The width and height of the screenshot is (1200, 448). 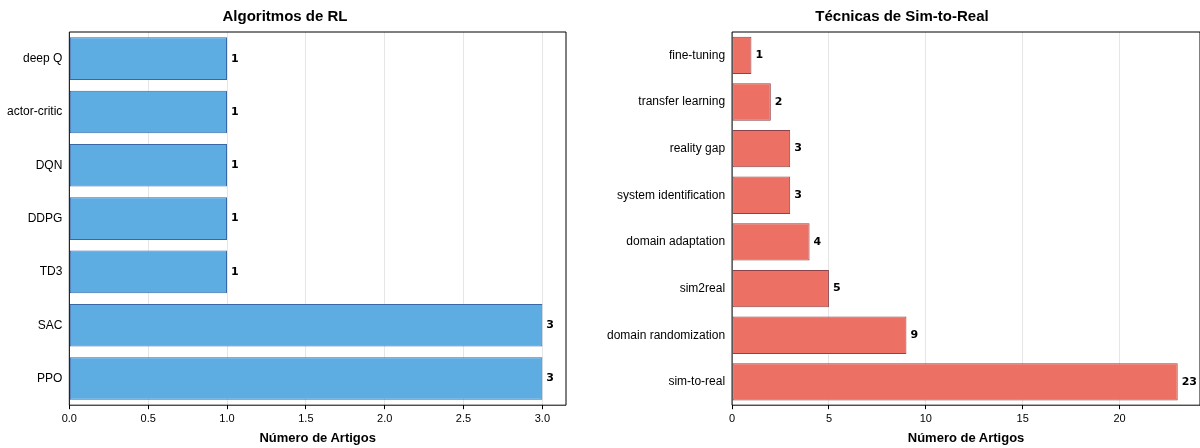 I want to click on y-tick-label: sim-to-real, so click(x=697, y=381).